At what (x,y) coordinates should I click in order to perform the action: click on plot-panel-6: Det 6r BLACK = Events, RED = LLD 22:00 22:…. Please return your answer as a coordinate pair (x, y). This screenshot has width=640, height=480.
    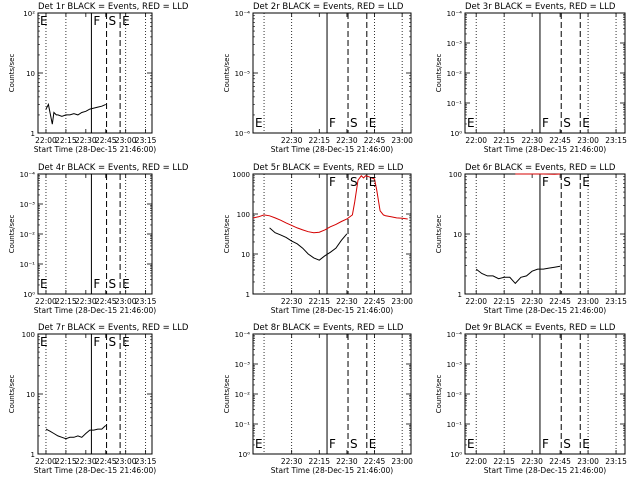
    Looking at the image, I should click on (531, 239).